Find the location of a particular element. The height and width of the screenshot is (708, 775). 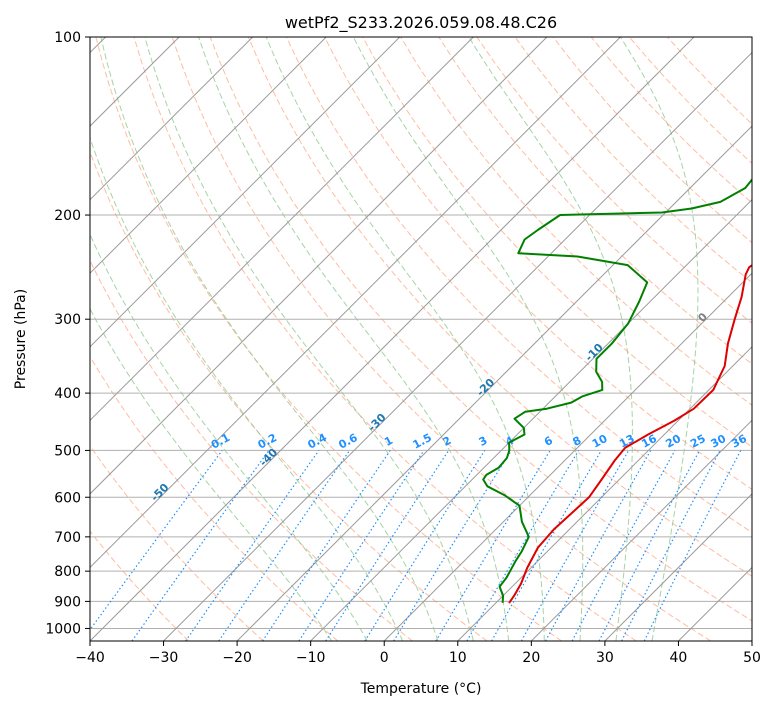

y-tick-label: 900 is located at coordinates (67, 602).